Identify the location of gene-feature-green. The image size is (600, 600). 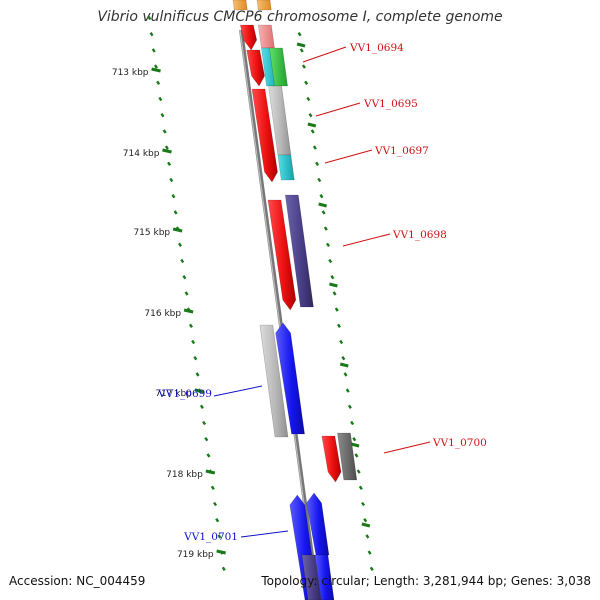
(278, 67).